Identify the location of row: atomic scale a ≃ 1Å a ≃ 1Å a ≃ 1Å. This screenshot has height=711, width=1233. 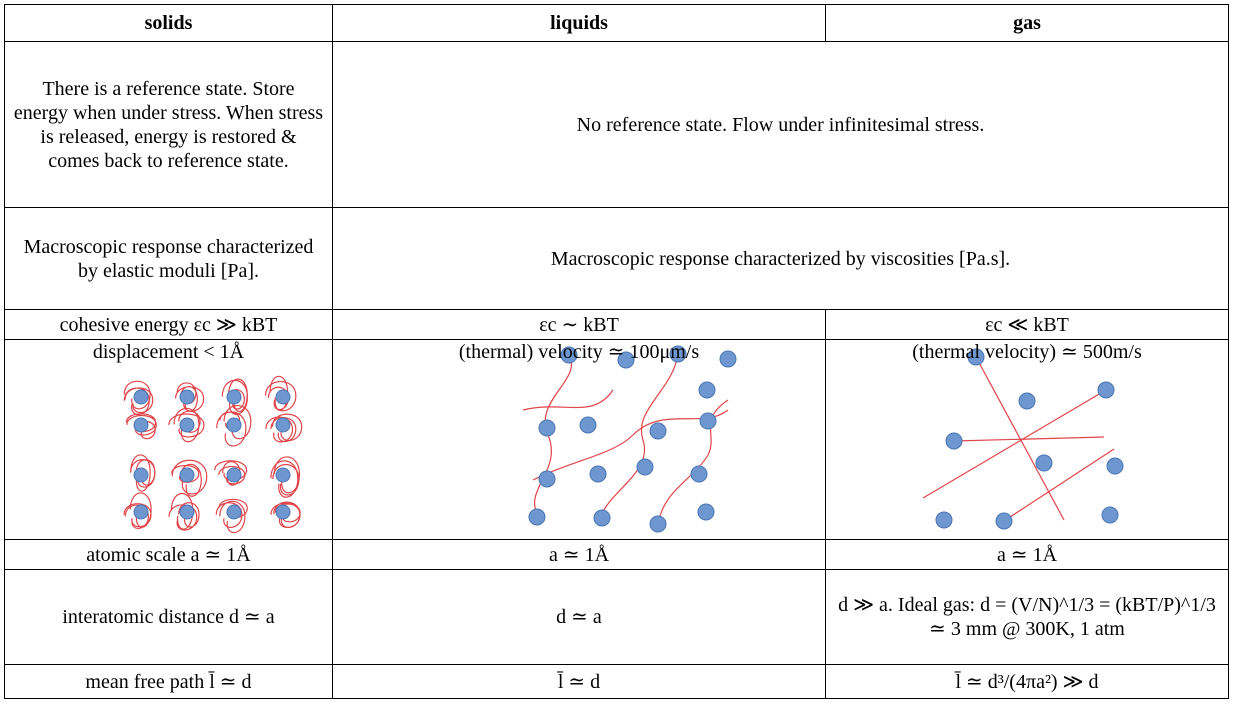
(616, 554).